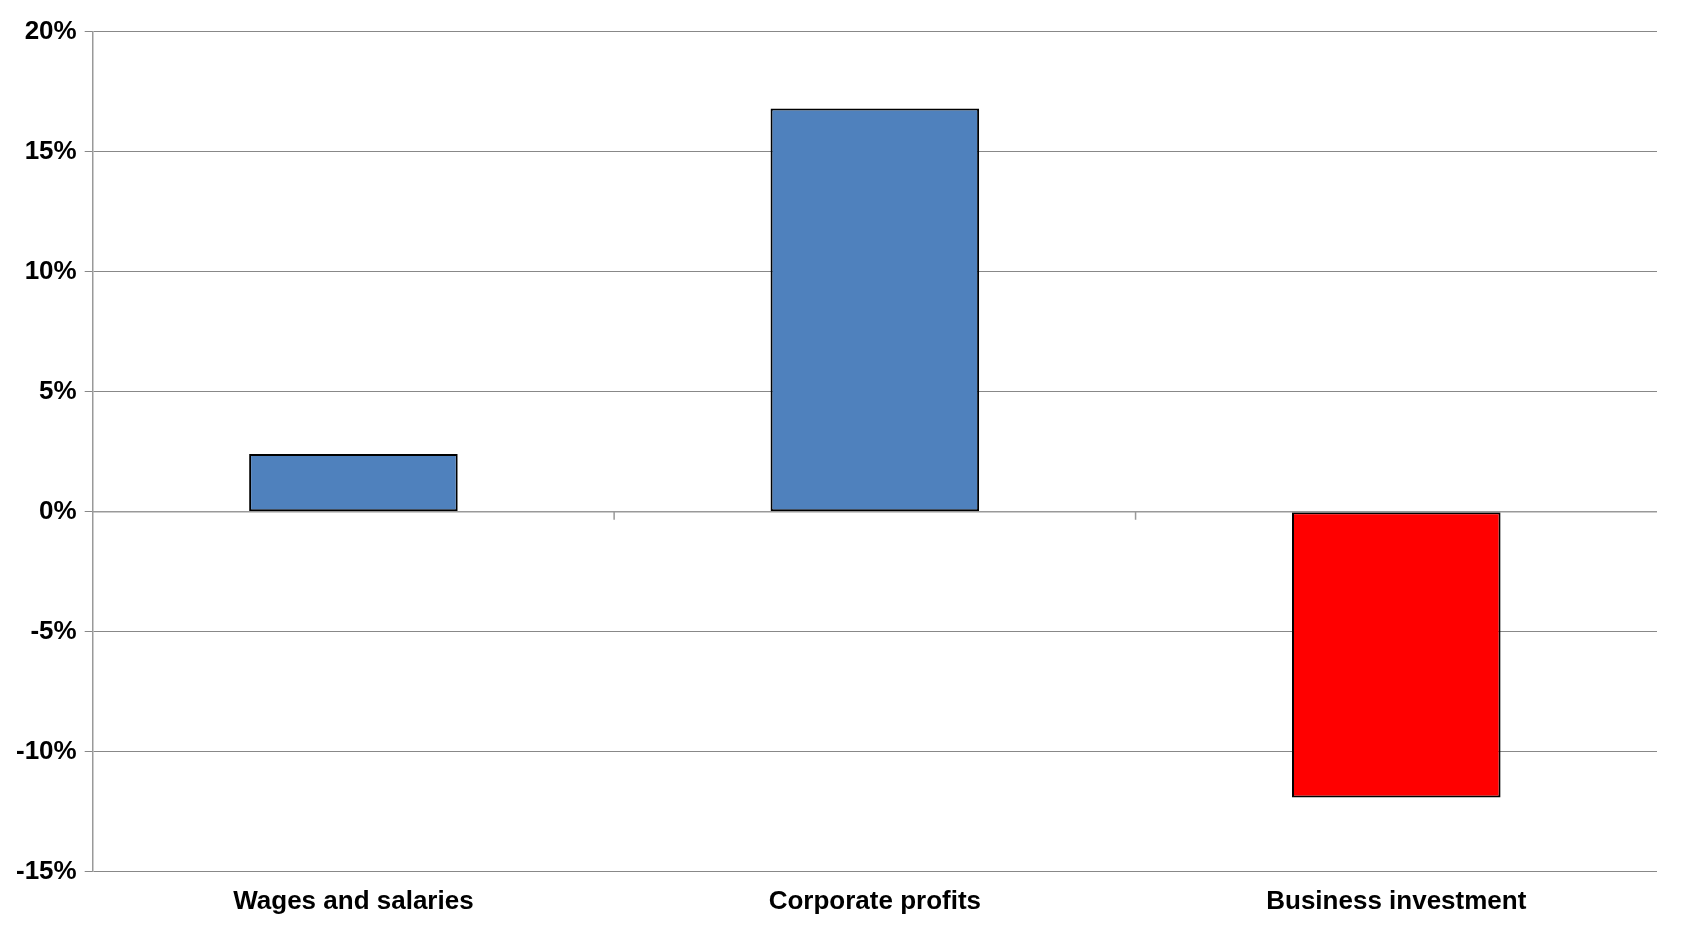 The width and height of the screenshot is (1685, 943). I want to click on x-tick-label: Wages and salaries, so click(353, 899).